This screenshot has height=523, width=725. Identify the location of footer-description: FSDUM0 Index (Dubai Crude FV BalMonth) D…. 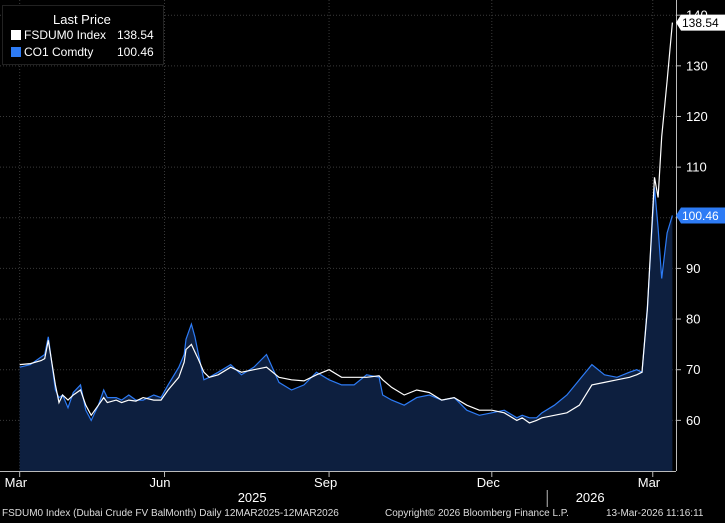
(170, 513).